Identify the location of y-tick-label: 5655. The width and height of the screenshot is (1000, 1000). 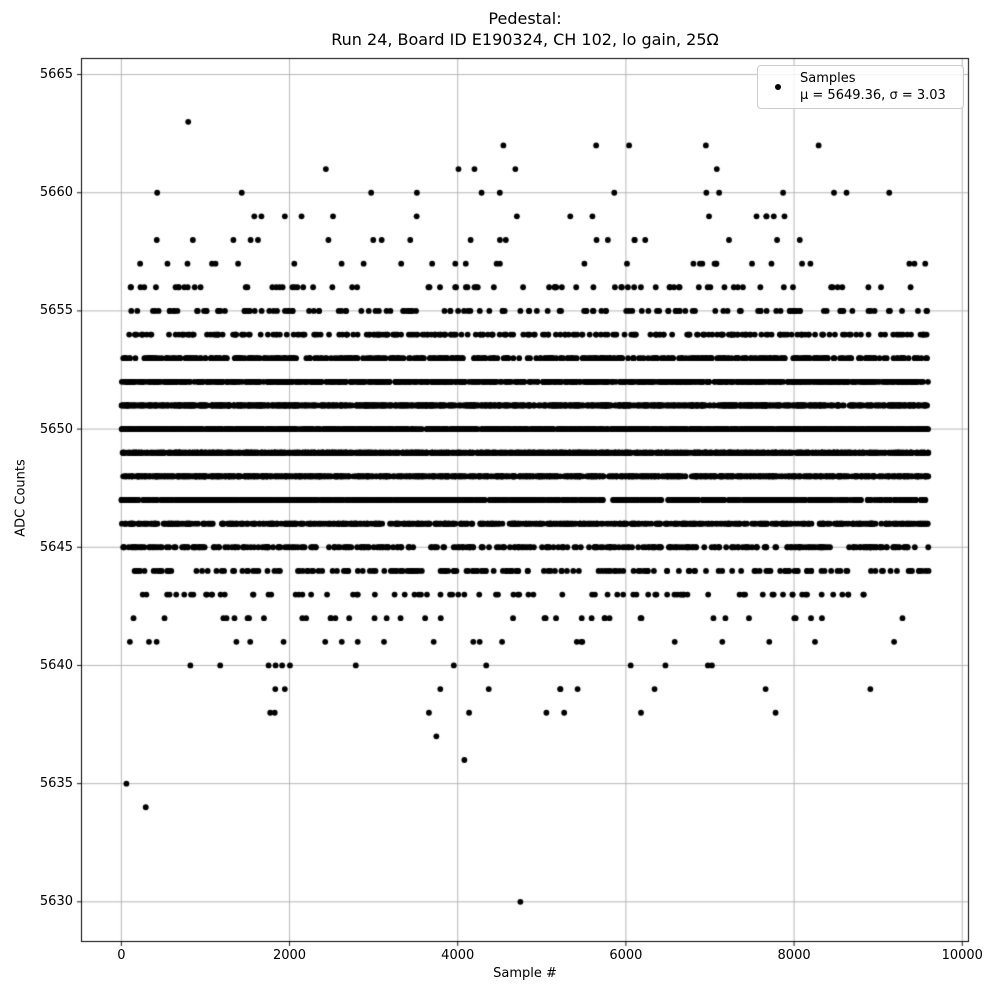
(56, 311).